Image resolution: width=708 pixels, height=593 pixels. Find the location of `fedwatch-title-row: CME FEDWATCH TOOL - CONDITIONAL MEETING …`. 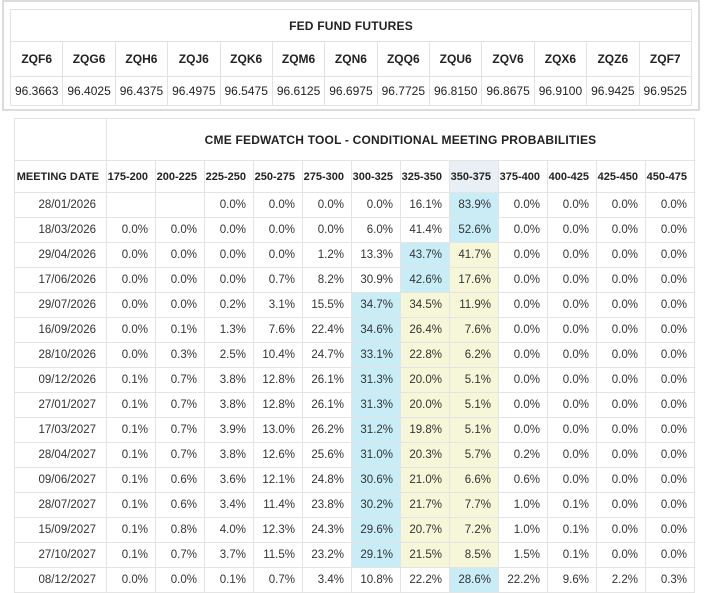

fedwatch-title-row: CME FEDWATCH TOOL - CONDITIONAL MEETING … is located at coordinates (355, 139).